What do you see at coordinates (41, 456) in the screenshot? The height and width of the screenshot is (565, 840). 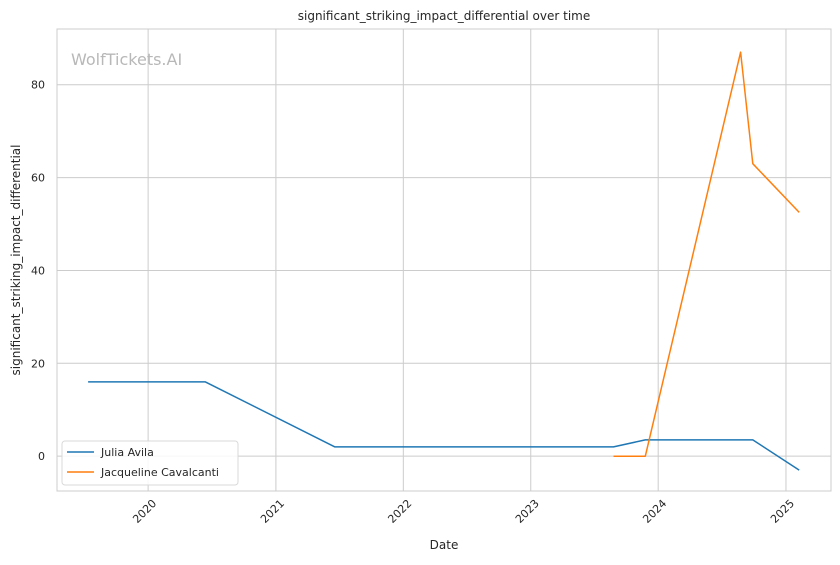 I see `y-tick-label: 0` at bounding box center [41, 456].